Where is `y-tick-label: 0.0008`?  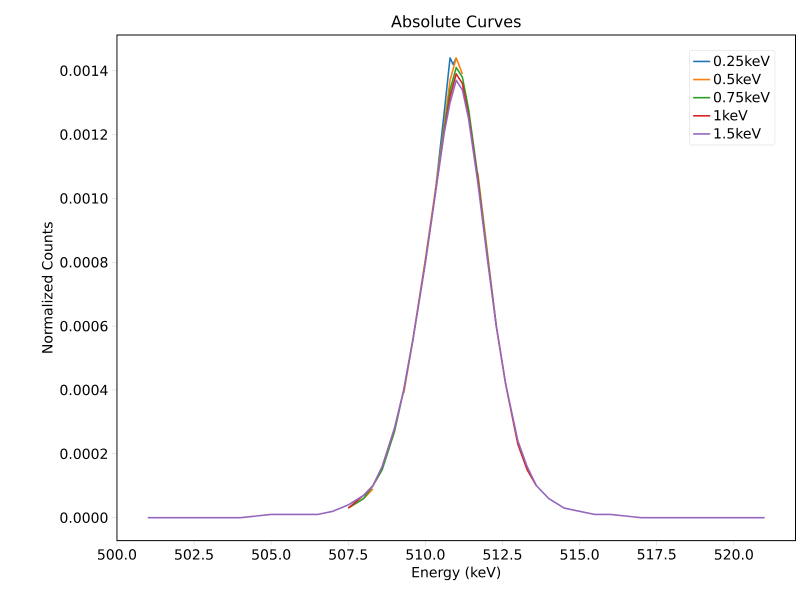
y-tick-label: 0.0008 is located at coordinates (84, 262).